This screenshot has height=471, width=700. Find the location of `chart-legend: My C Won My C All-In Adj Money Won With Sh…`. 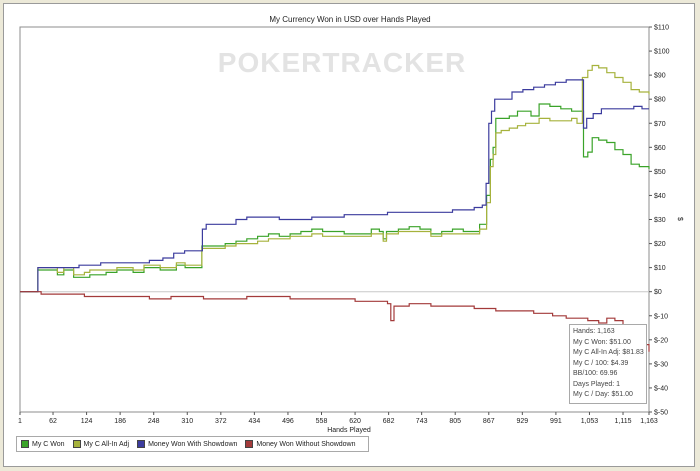

chart-legend: My C Won My C All-In Adj Money Won With Sh… is located at coordinates (192, 444).